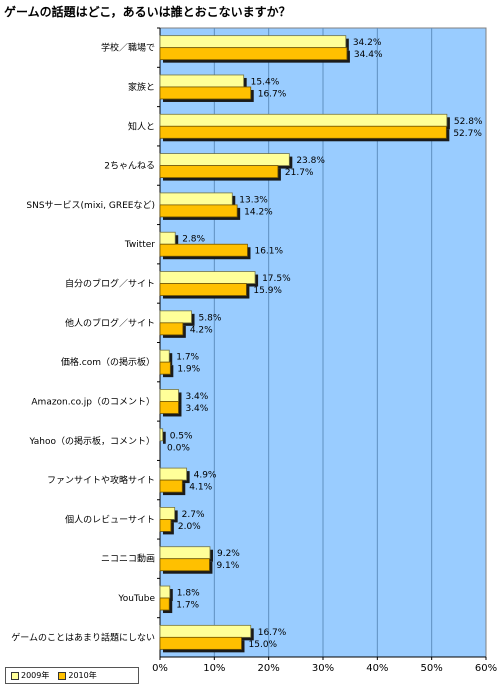 The width and height of the screenshot is (500, 689). Describe the element at coordinates (110, 323) in the screenshot. I see `category-label: 他人のブログ／サイト` at that location.